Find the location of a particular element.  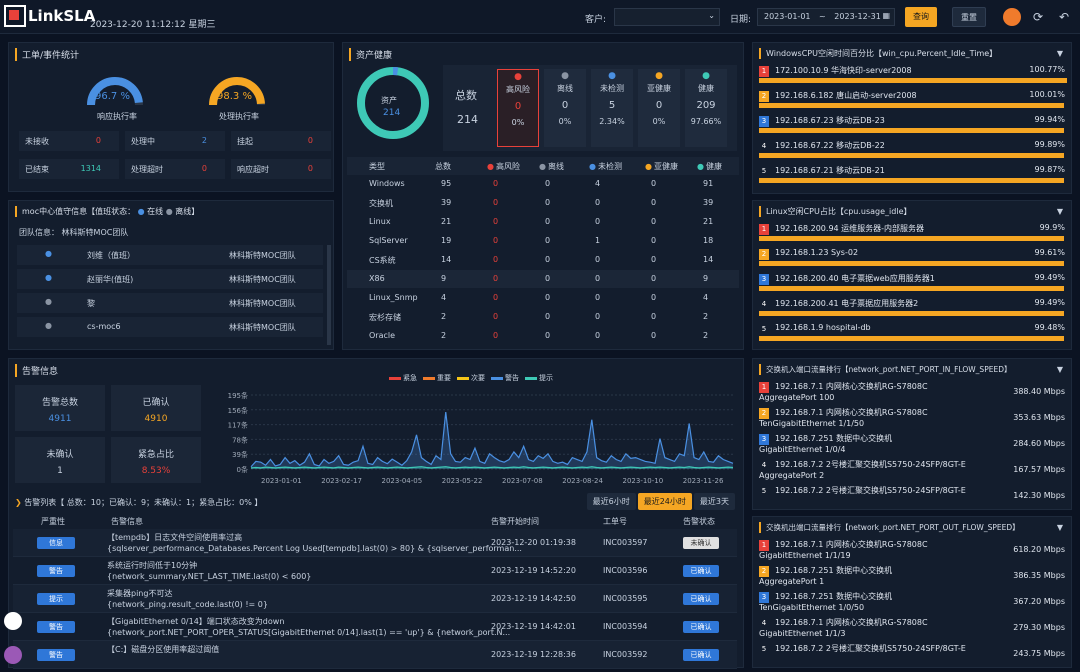

stat-cell: 处理超时 0 is located at coordinates (175, 169).